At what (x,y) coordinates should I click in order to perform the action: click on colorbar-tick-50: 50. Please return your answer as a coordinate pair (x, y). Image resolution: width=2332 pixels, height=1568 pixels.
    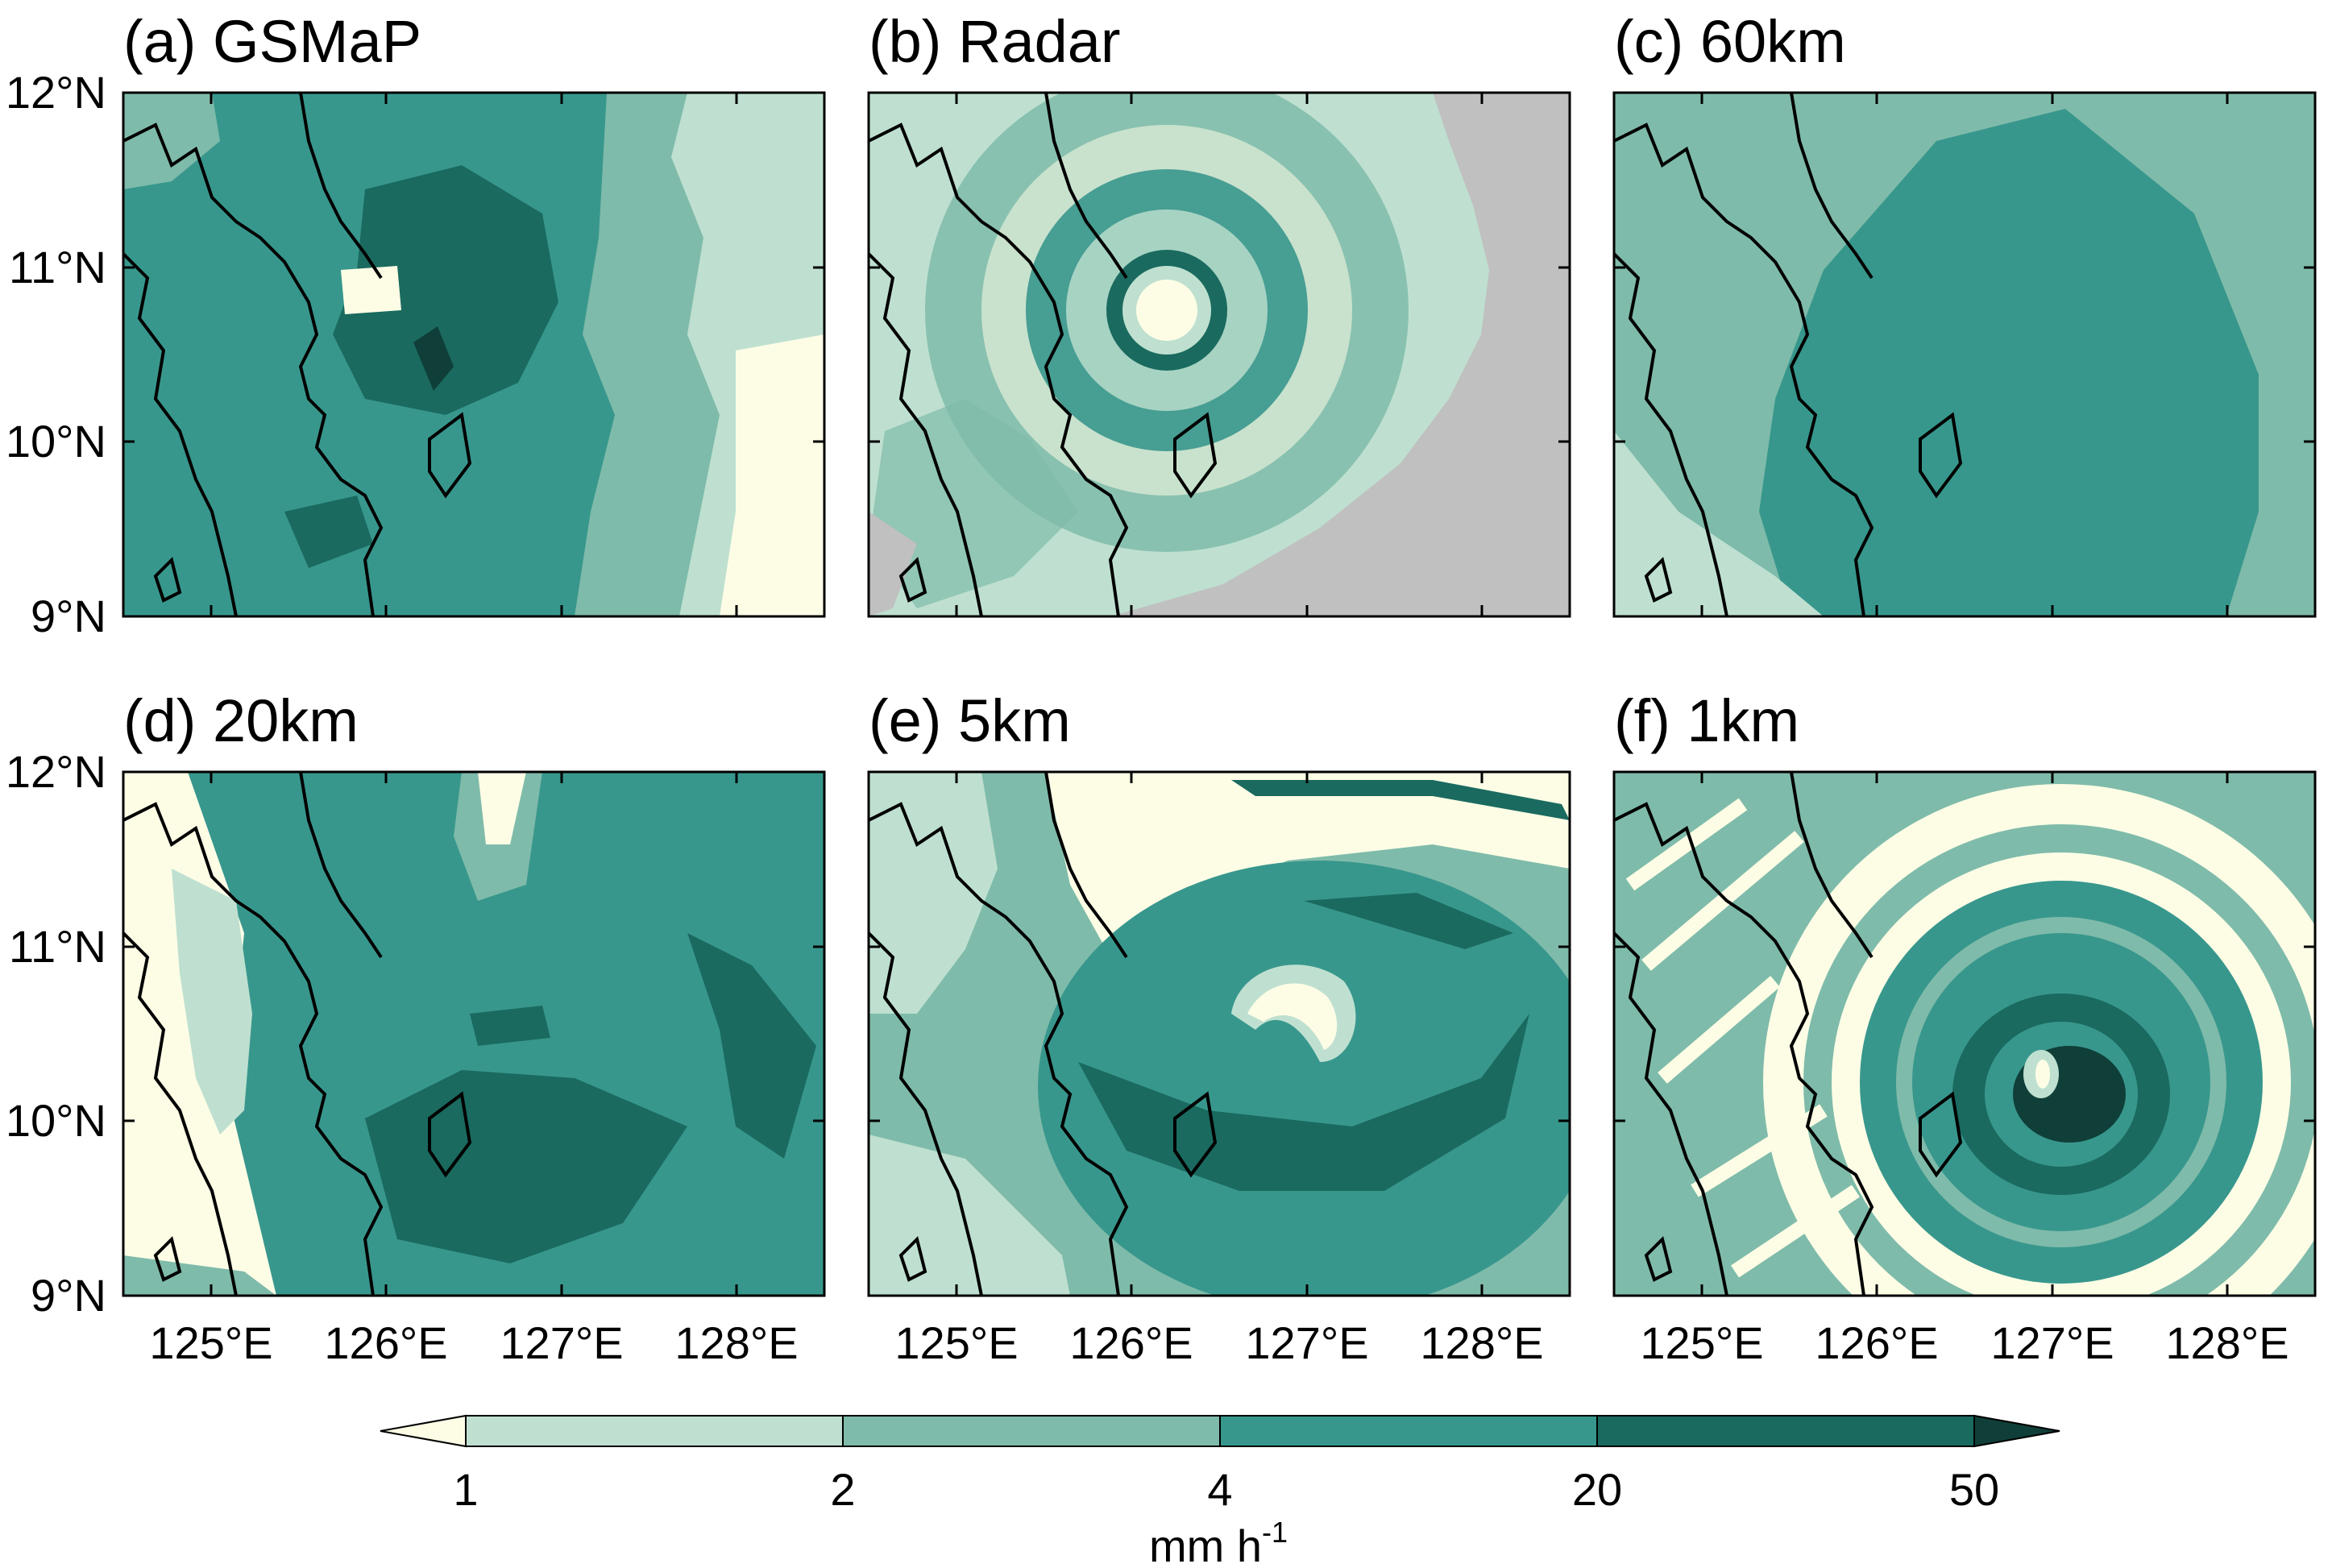
    Looking at the image, I should click on (1974, 1489).